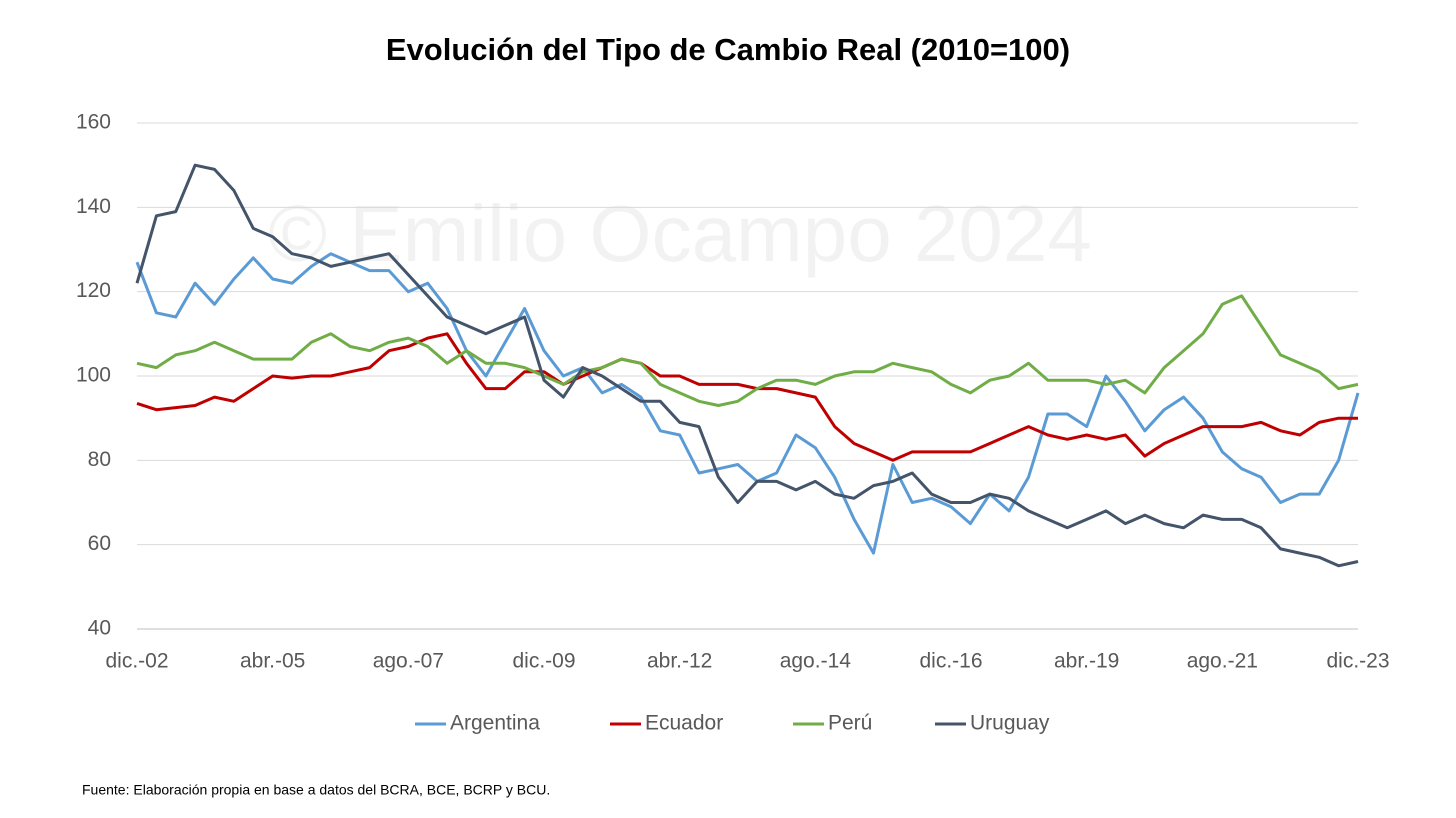  What do you see at coordinates (1357, 661) in the screenshot?
I see `x-tick-label: dic.-23` at bounding box center [1357, 661].